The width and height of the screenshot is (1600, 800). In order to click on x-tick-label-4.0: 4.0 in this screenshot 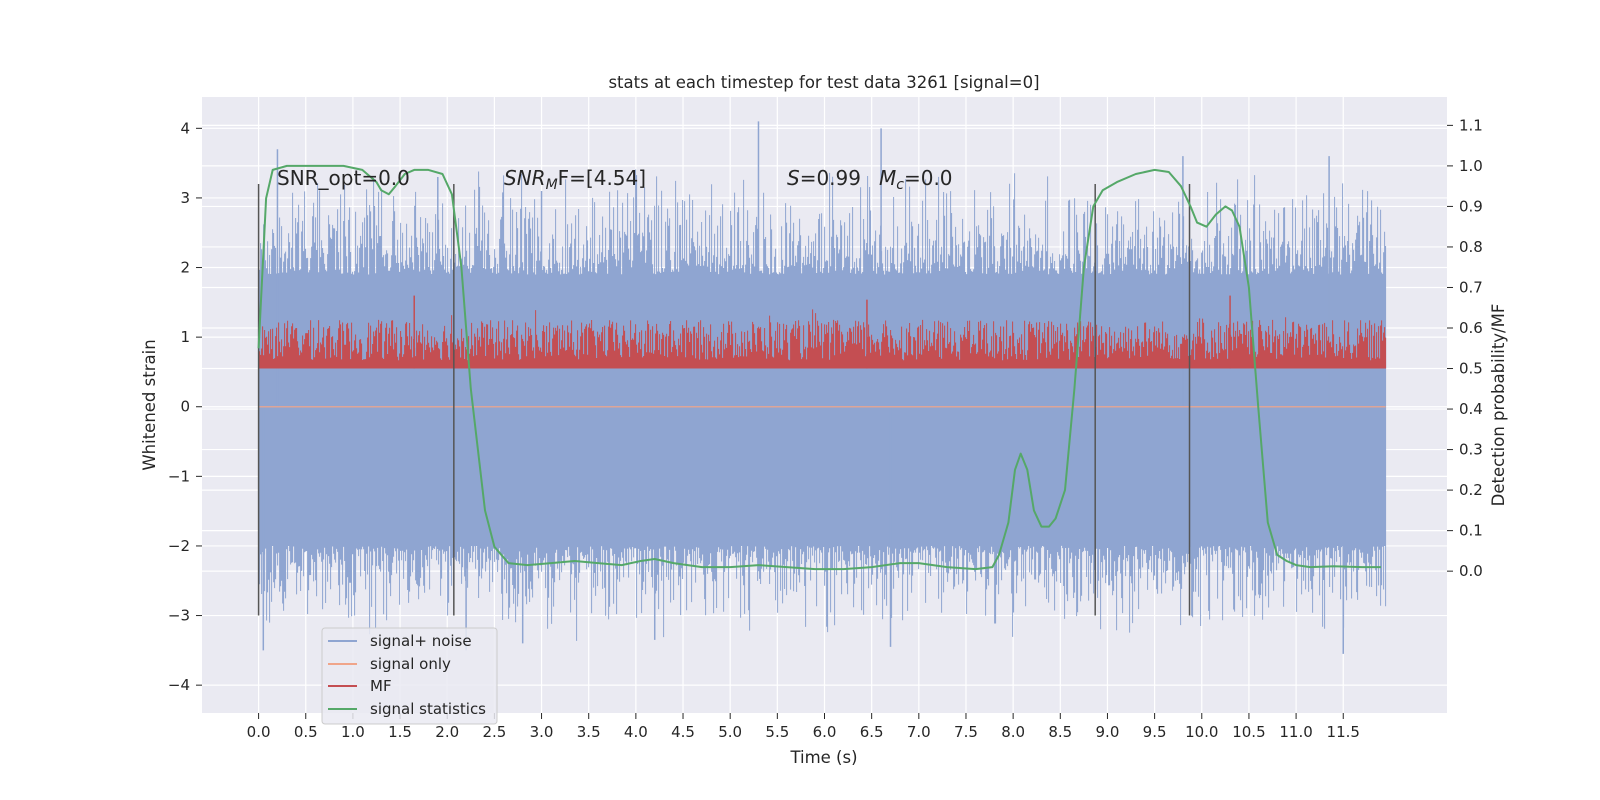, I will do `click(636, 732)`.